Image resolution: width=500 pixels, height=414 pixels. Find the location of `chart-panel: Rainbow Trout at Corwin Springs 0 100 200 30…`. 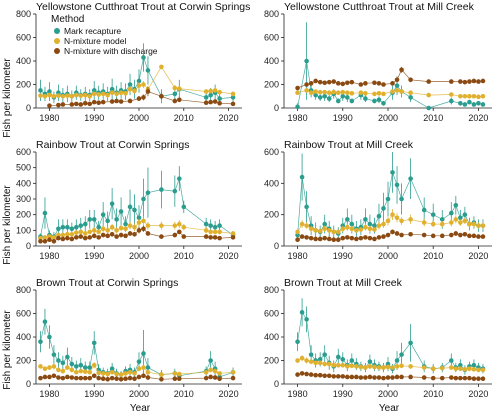

chart-panel: Rainbow Trout at Corwin Springs 0 100 200 30… is located at coordinates (129, 200).